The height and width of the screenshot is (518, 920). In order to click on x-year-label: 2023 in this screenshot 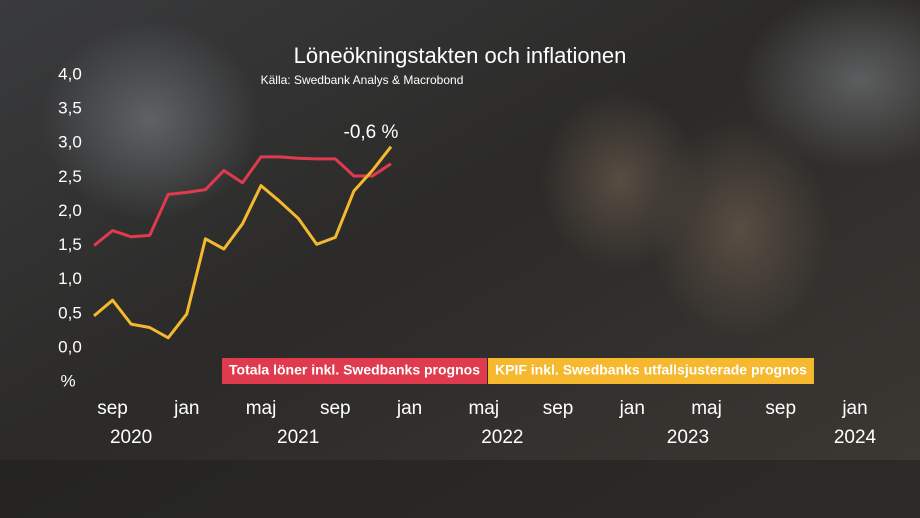, I will do `click(688, 437)`.